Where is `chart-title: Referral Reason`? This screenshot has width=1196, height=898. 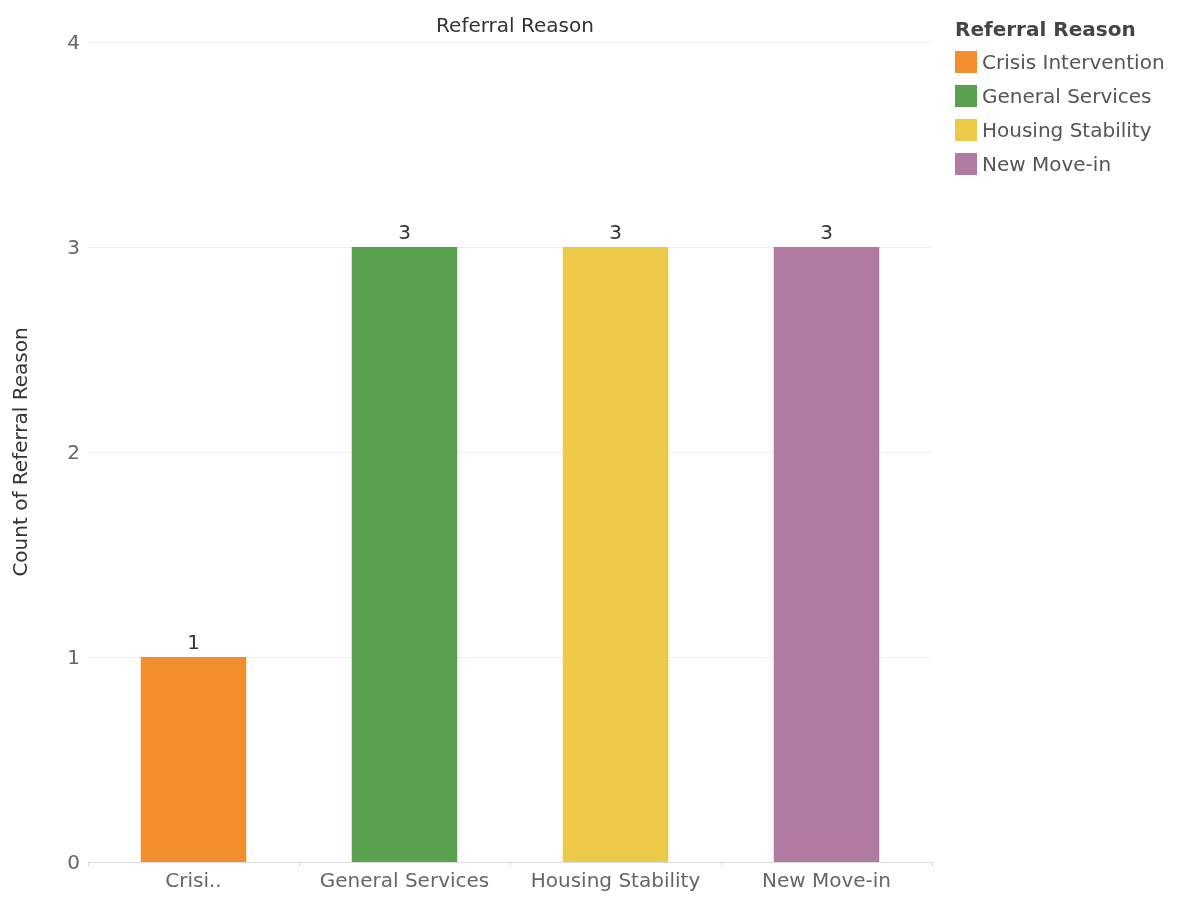 chart-title: Referral Reason is located at coordinates (515, 25).